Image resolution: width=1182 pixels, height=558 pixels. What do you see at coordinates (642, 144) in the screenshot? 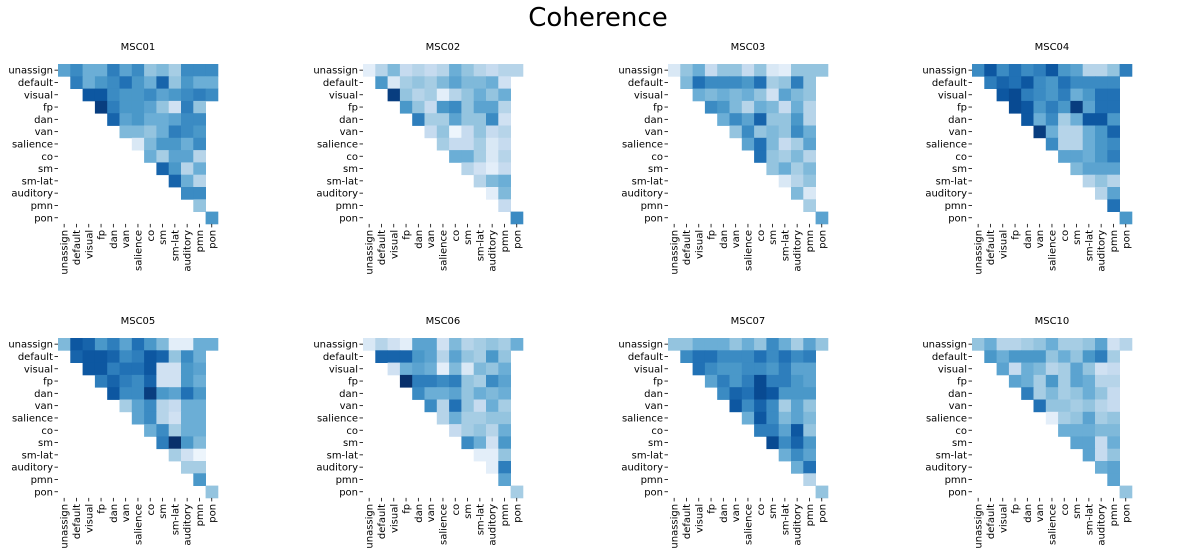
I see `y-tick-label: salience` at bounding box center [642, 144].